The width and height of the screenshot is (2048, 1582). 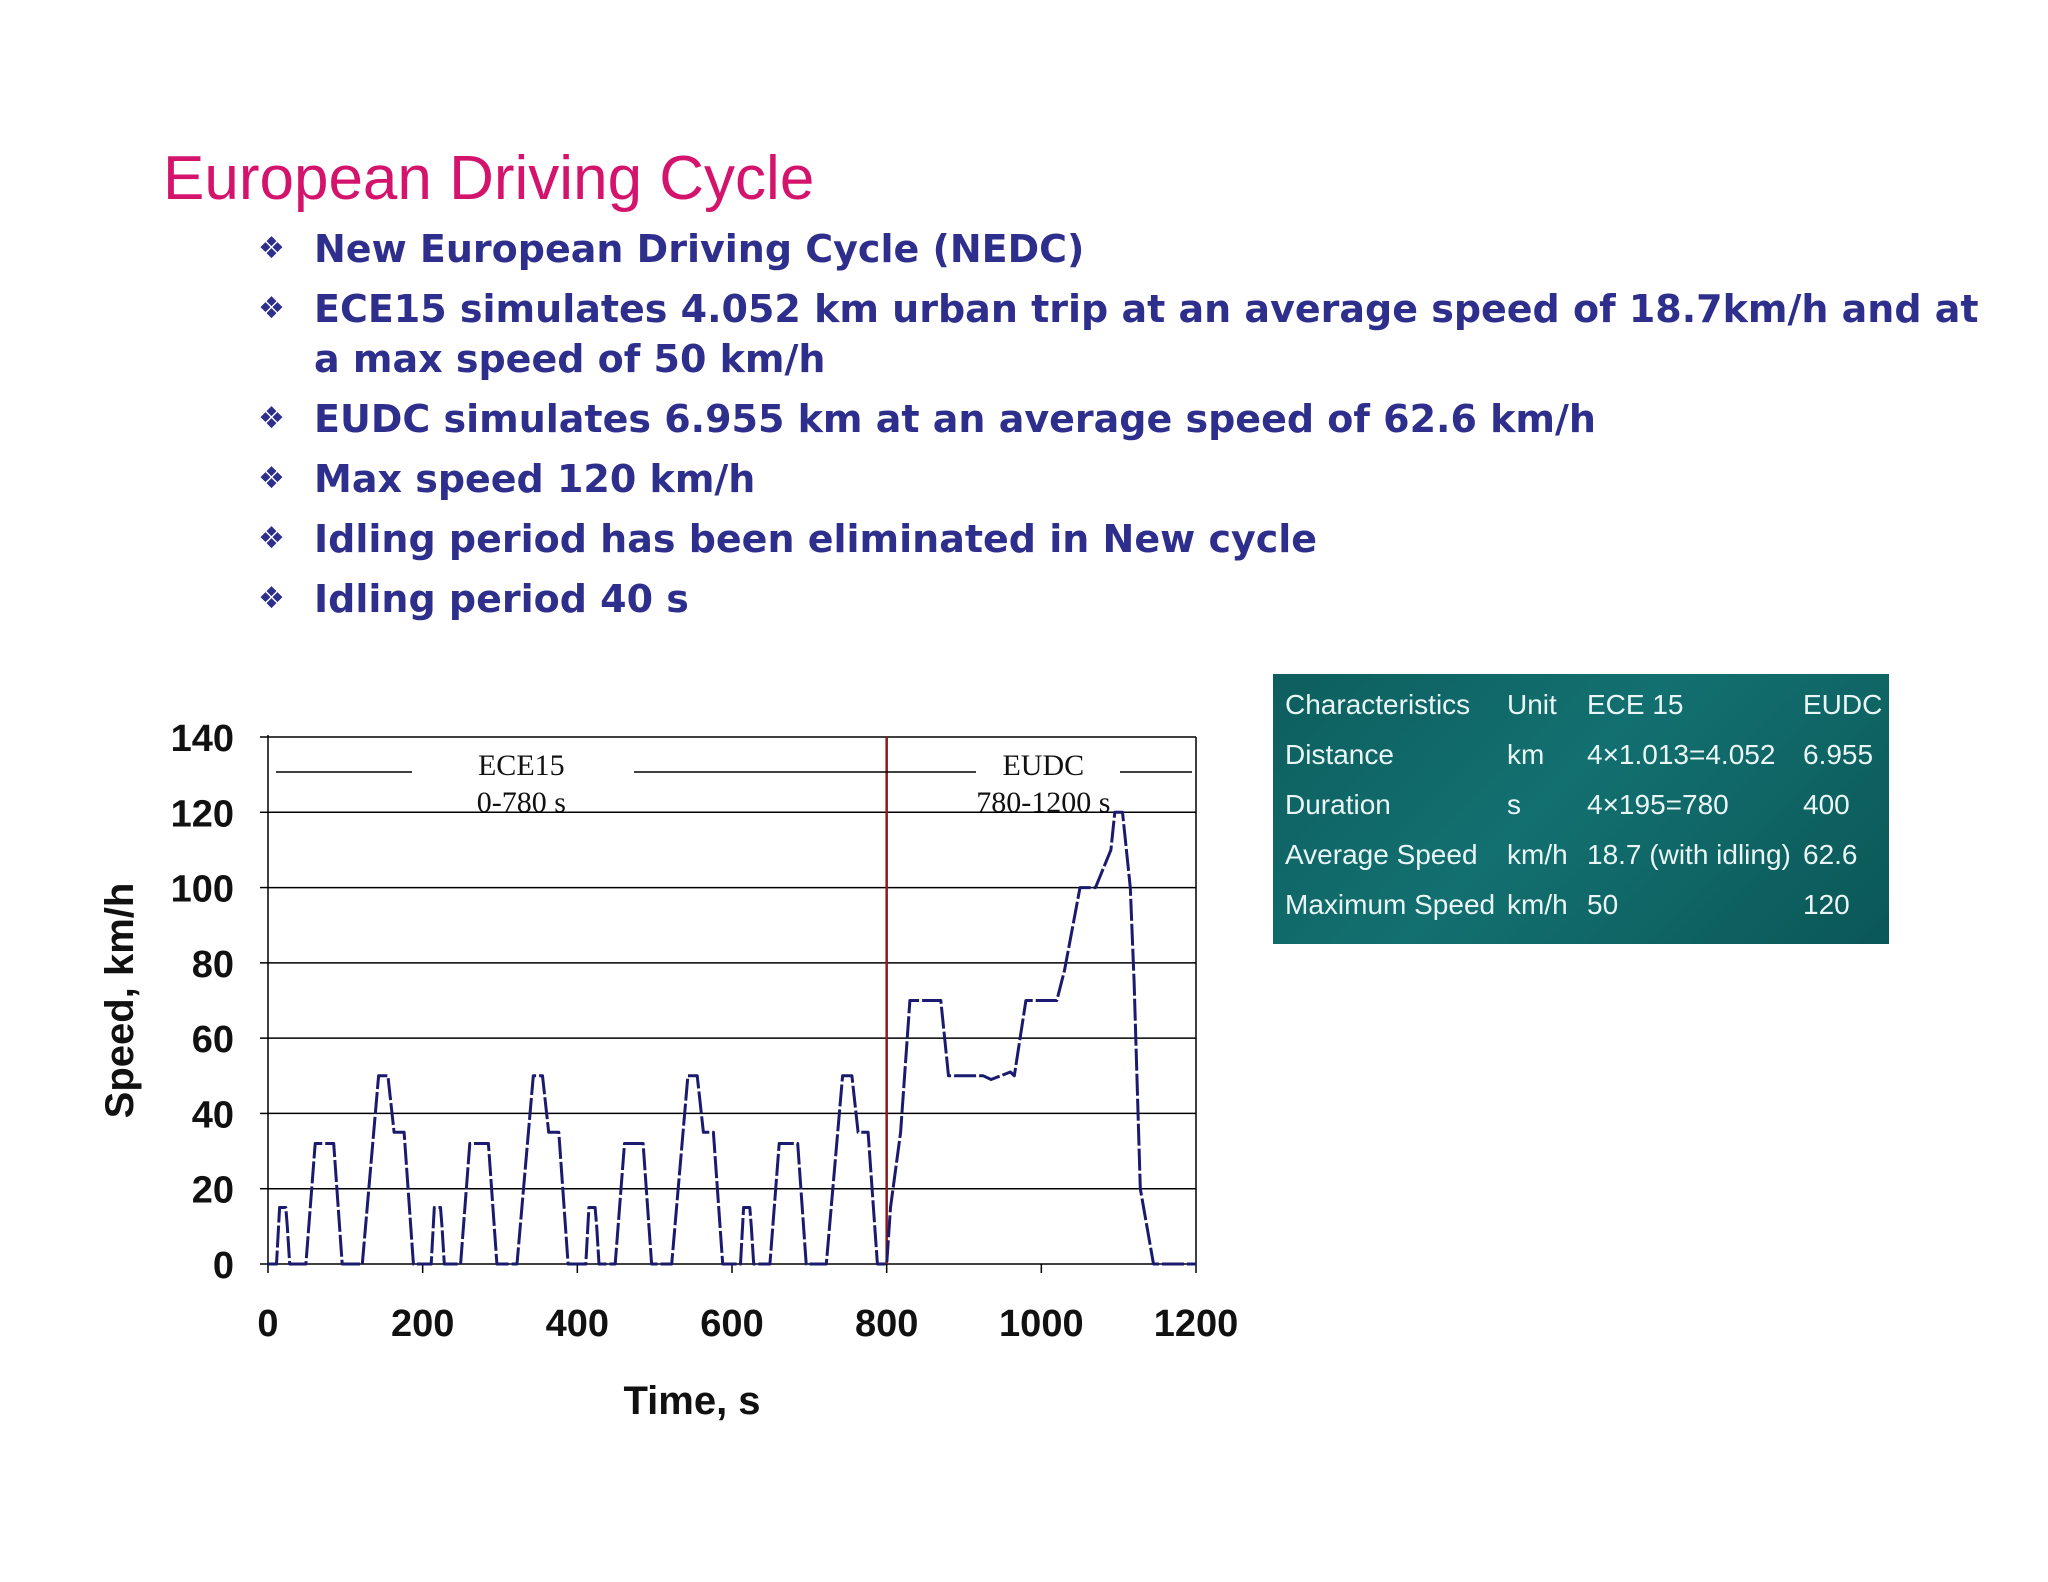 What do you see at coordinates (1128, 599) in the screenshot?
I see `bullet-item: ❖ Idling period 40 s` at bounding box center [1128, 599].